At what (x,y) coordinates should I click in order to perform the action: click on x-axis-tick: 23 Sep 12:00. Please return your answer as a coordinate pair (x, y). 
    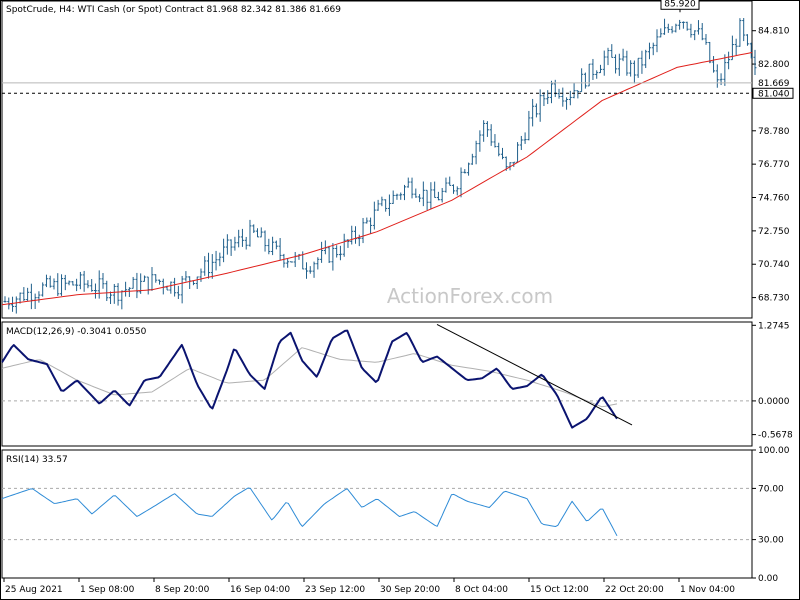
    Looking at the image, I should click on (335, 590).